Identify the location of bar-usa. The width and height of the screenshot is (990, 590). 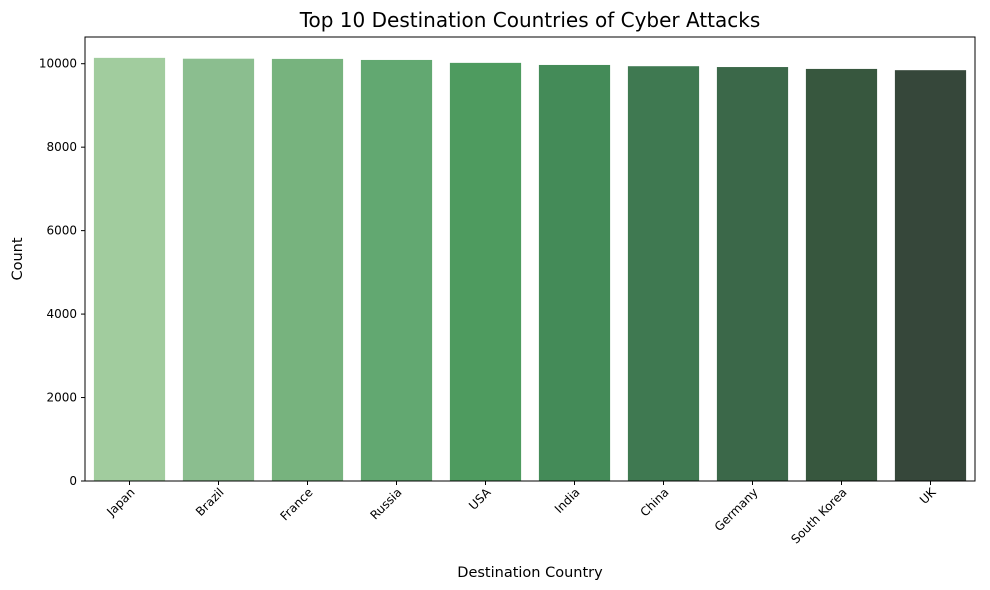
(485, 271).